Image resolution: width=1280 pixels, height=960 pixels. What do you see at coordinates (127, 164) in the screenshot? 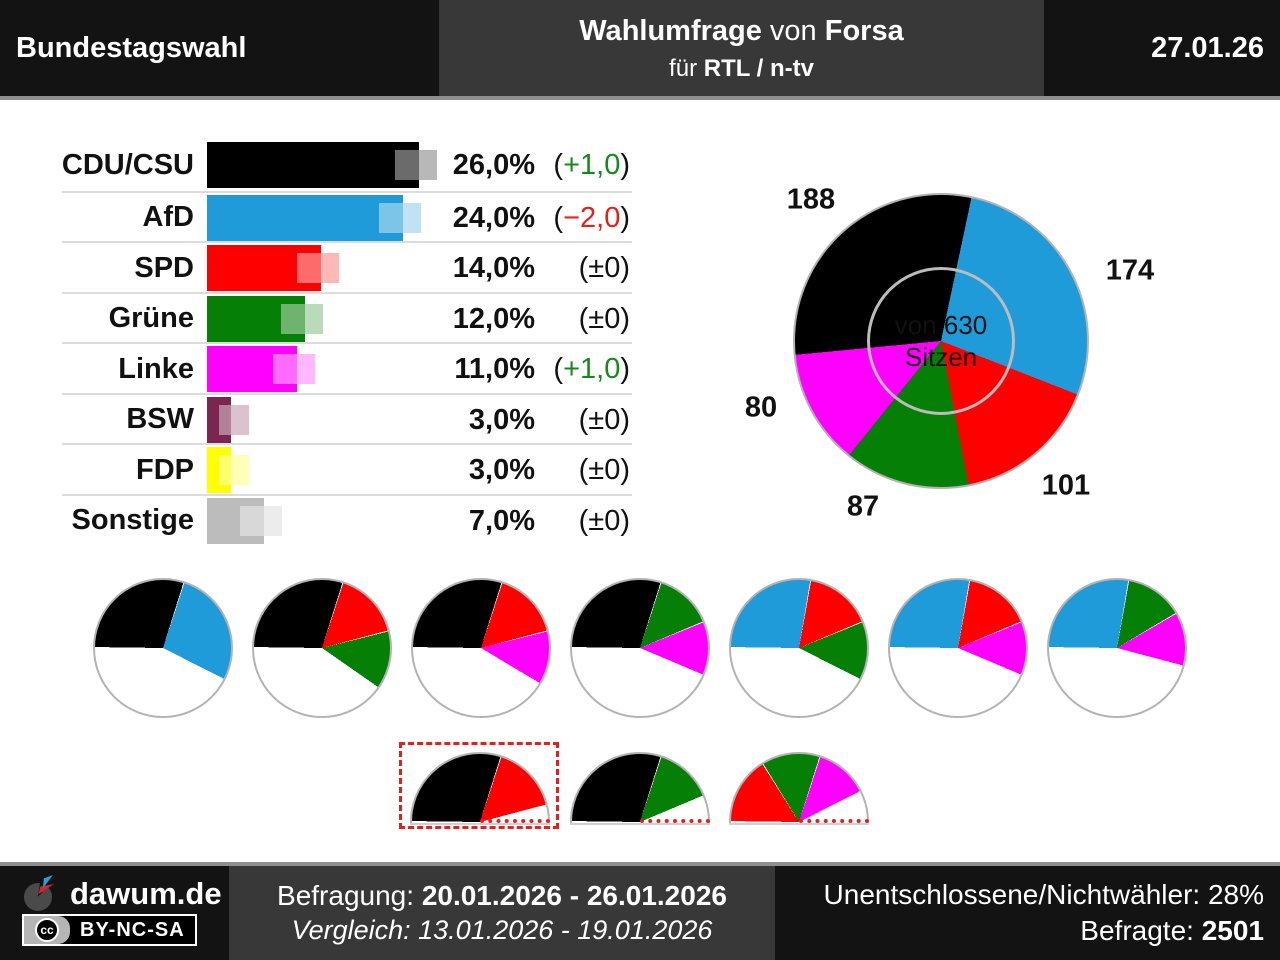
I see `party-label: CDU/CSU` at bounding box center [127, 164].